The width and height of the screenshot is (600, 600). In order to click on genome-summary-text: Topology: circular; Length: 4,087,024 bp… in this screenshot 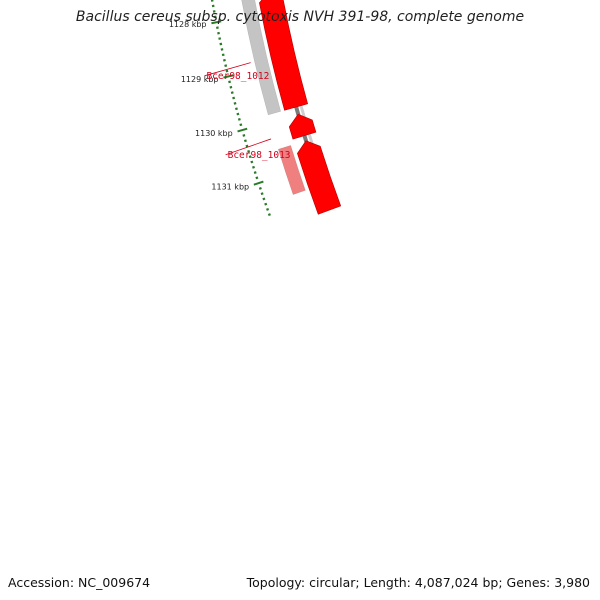, I will do `click(418, 582)`.